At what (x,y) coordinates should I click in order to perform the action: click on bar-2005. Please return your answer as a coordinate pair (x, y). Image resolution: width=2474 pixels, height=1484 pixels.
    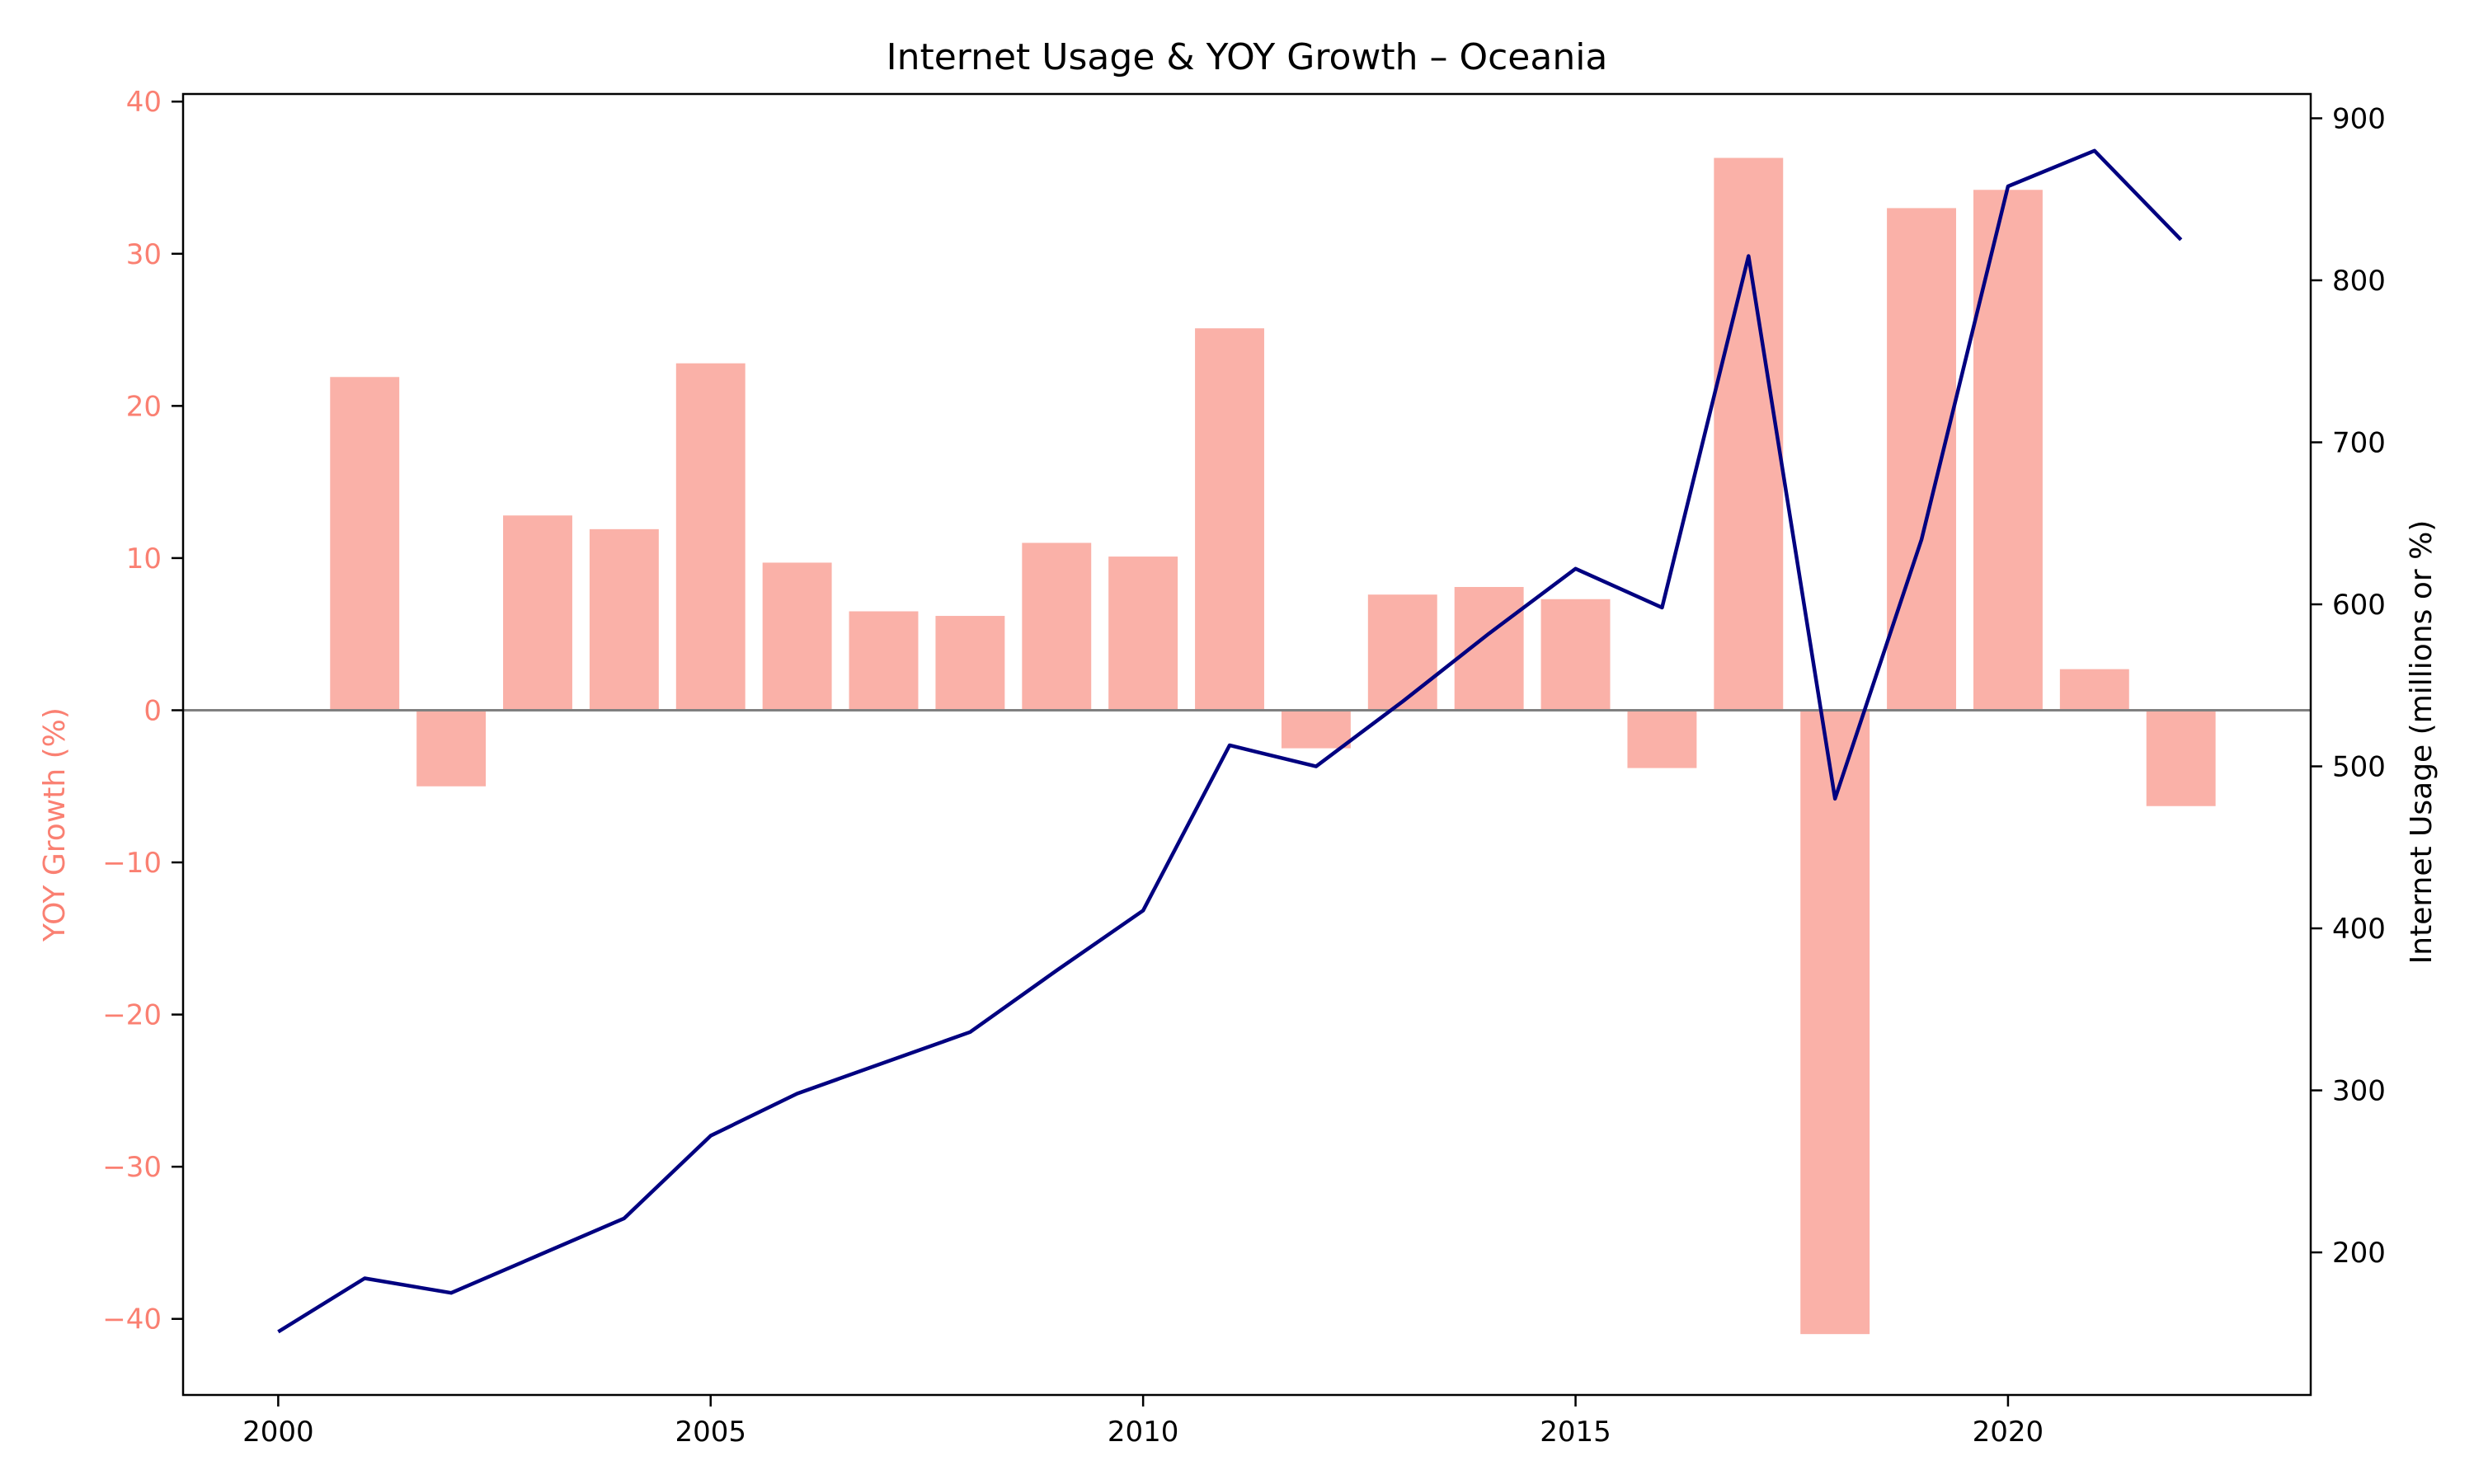
    Looking at the image, I should click on (710, 537).